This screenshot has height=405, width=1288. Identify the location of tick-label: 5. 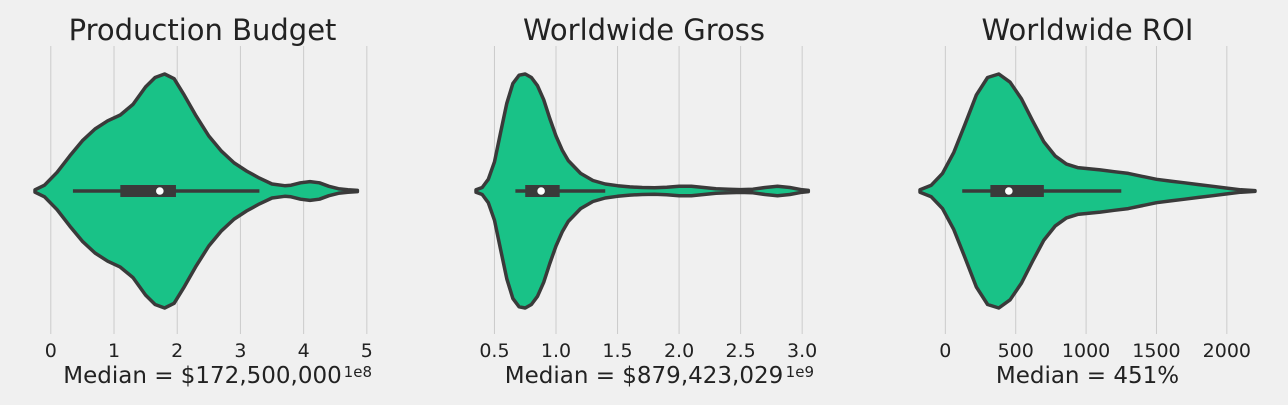
(367, 351).